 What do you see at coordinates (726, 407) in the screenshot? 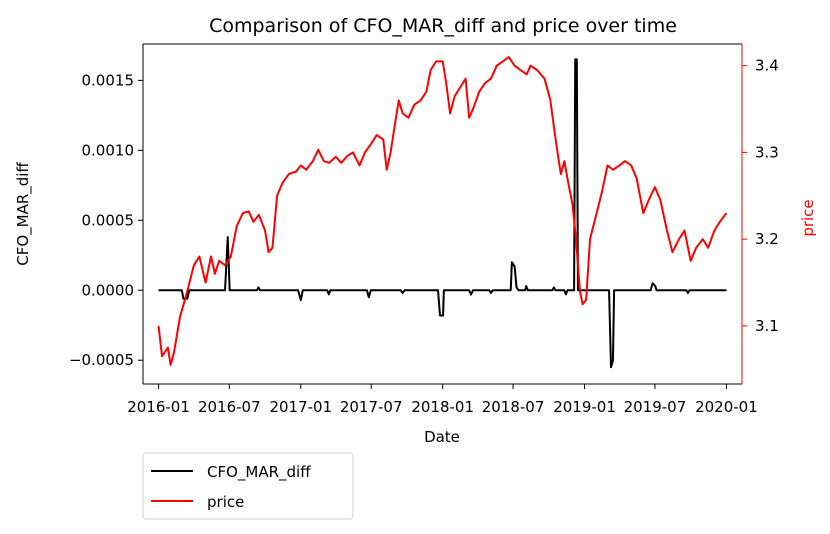
I see `x-tick-label: 2020-01` at bounding box center [726, 407].